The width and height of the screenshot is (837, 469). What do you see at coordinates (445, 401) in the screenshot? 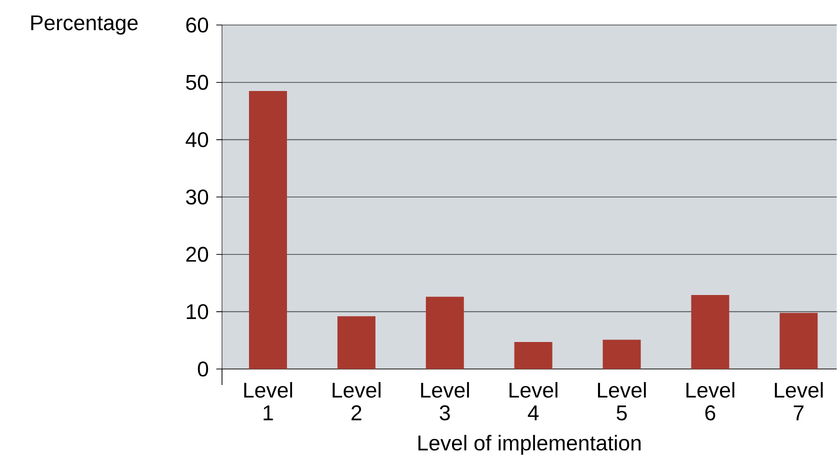
I see `x-tick-label: Level 3` at bounding box center [445, 401].